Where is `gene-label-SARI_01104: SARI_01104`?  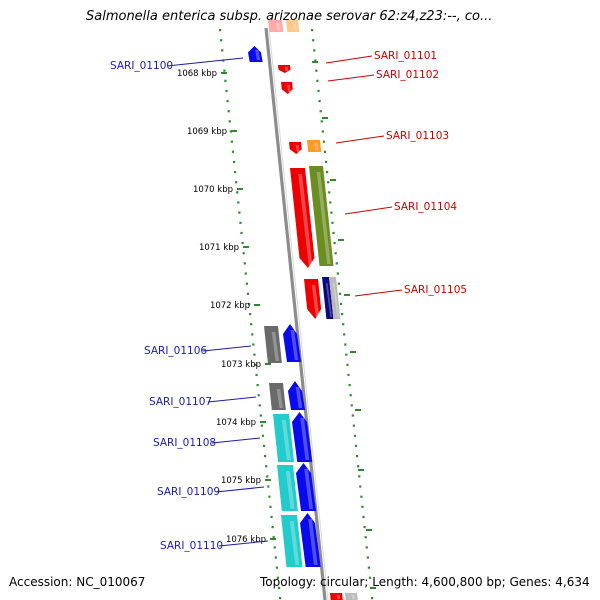 gene-label-SARI_01104: SARI_01104 is located at coordinates (425, 207).